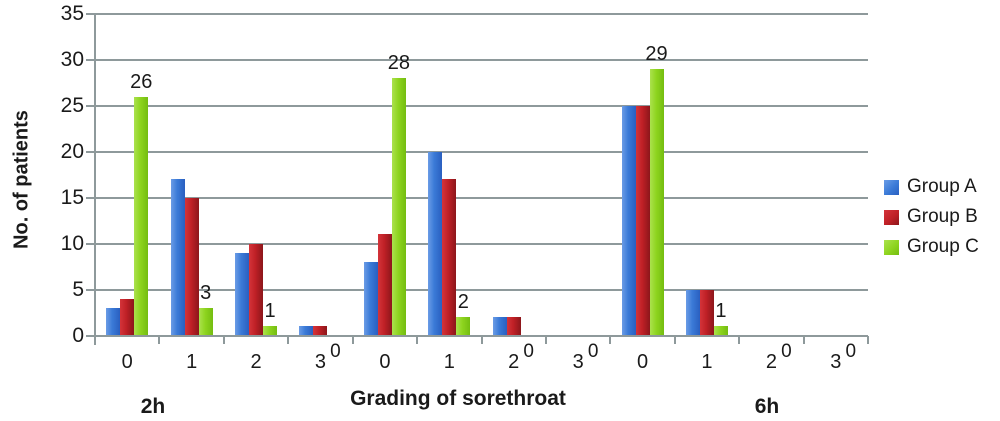 Image resolution: width=1000 pixels, height=421 pixels. What do you see at coordinates (642, 220) in the screenshot?
I see `bar-group-b-slot8` at bounding box center [642, 220].